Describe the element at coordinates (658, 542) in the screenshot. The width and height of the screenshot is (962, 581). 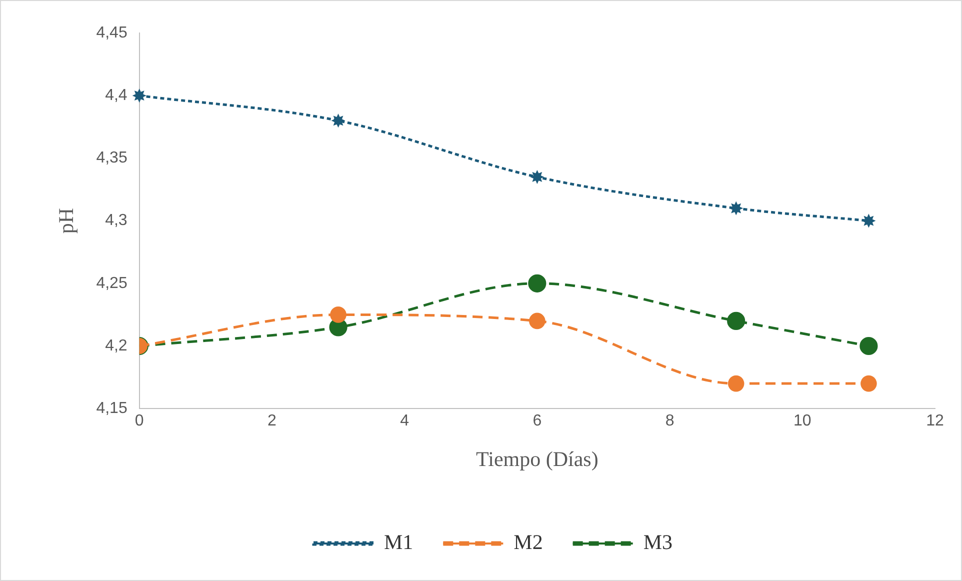
I see `legend-label: M3` at that location.